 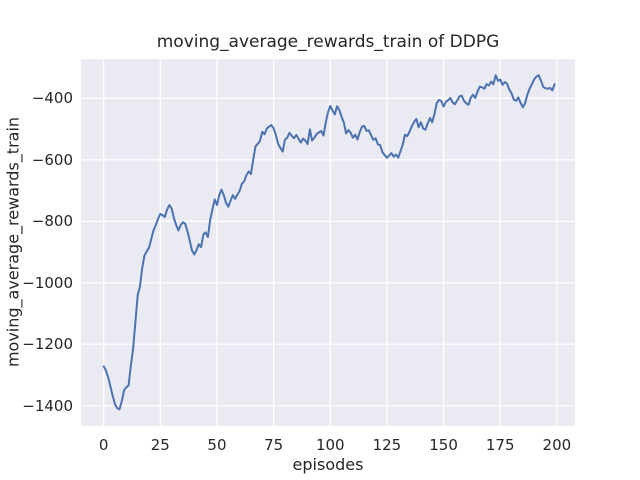 I want to click on x-axis-label: episodes, so click(x=328, y=464).